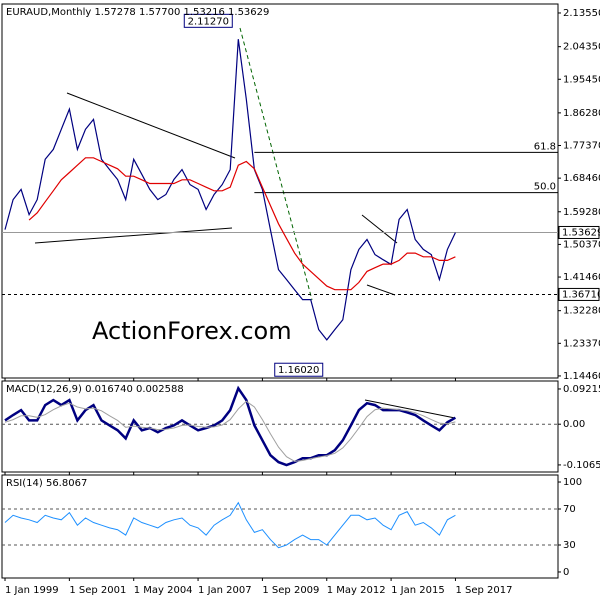 The height and width of the screenshot is (600, 600). Describe the element at coordinates (418, 590) in the screenshot. I see `x-tick-label: 1 Jan 2015` at that location.